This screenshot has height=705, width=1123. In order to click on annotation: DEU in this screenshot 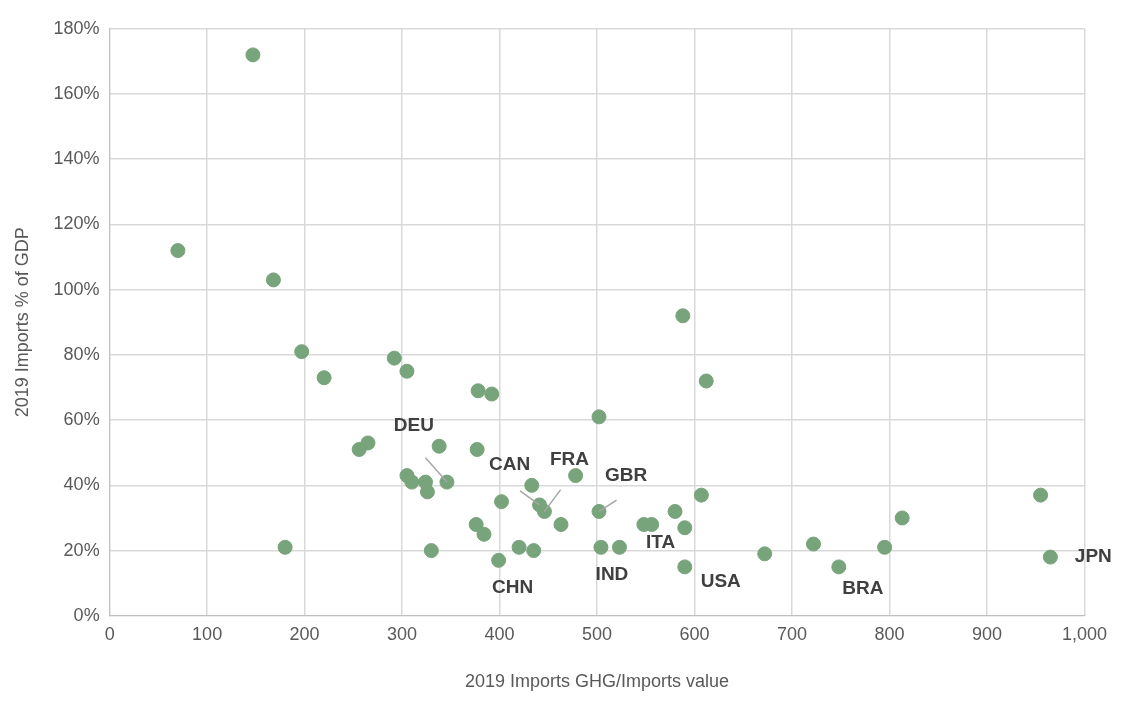, I will do `click(413, 425)`.